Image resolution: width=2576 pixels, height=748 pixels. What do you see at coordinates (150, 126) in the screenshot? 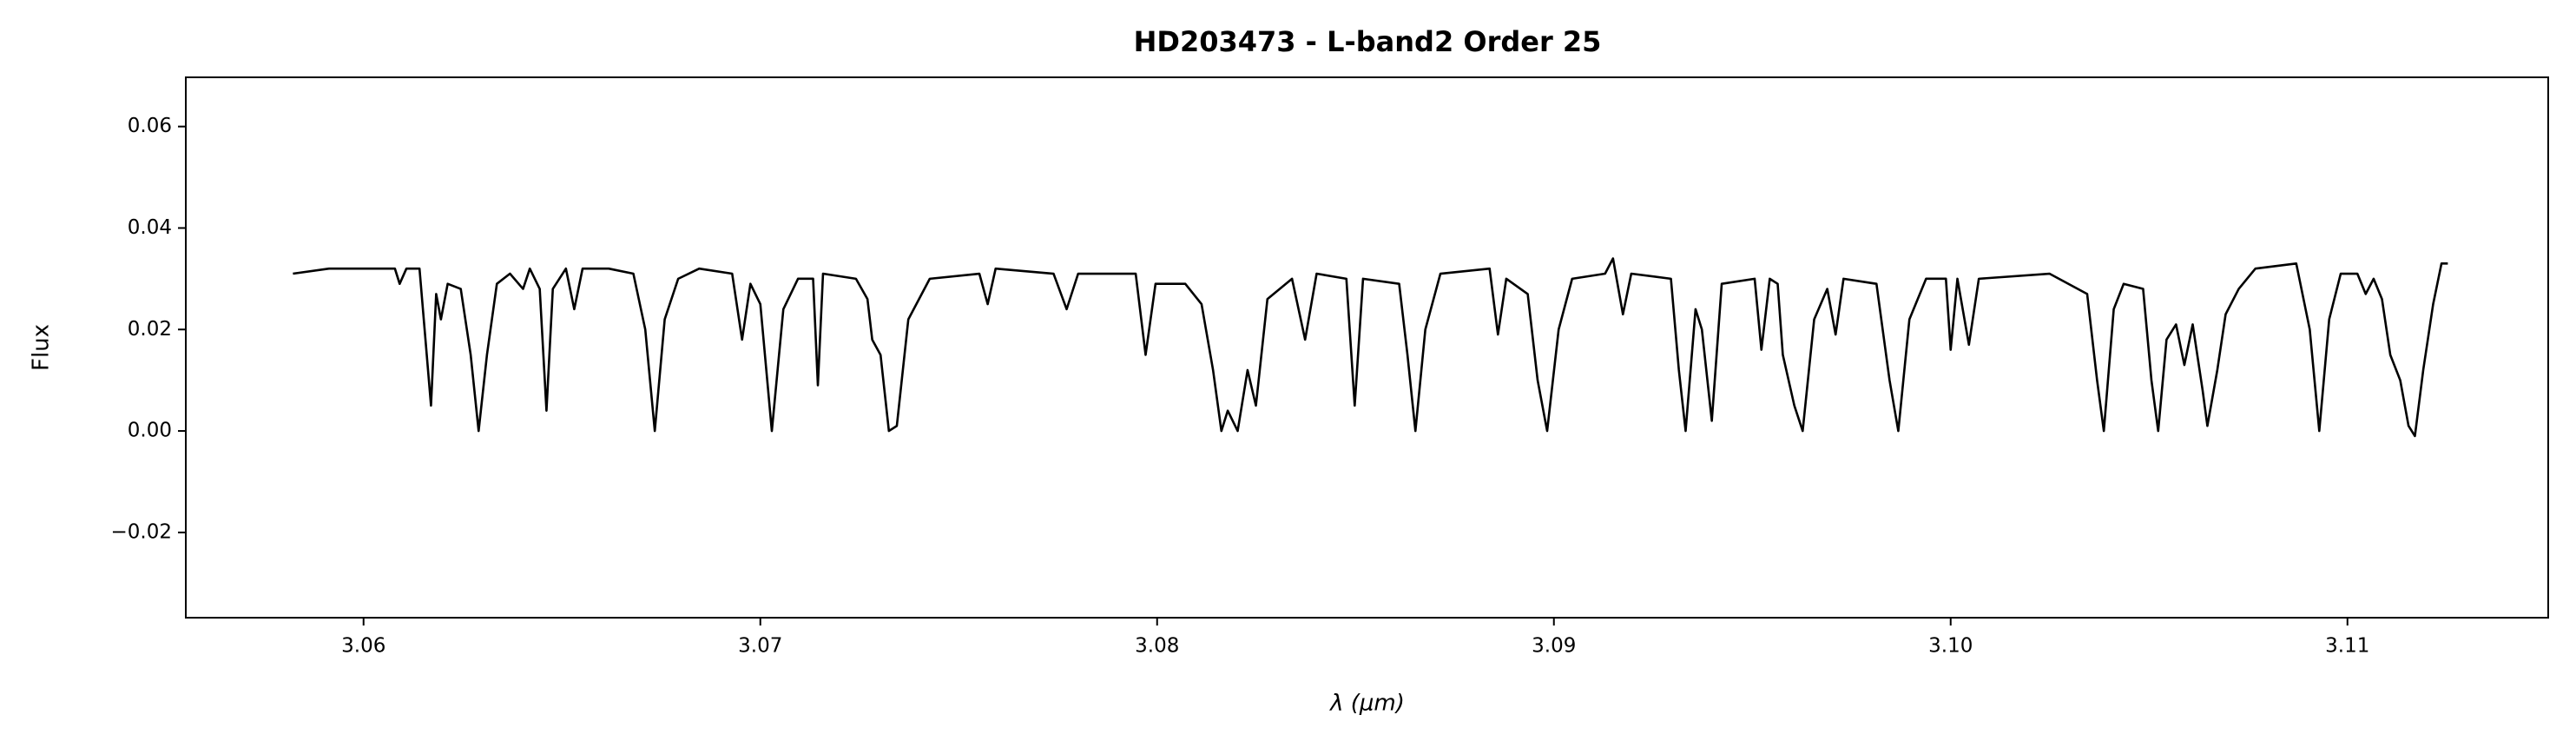
I see `y-tick-label: 0.06` at bounding box center [150, 126].